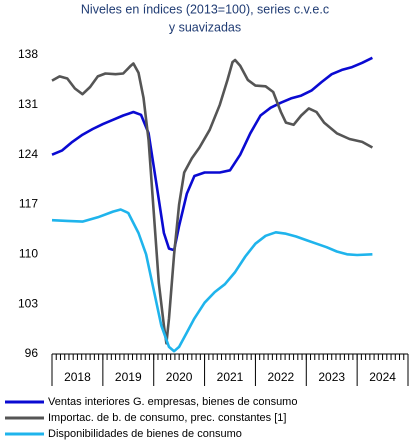 The image size is (410, 445). Describe the element at coordinates (28, 154) in the screenshot. I see `y-tick-label: 124` at that location.